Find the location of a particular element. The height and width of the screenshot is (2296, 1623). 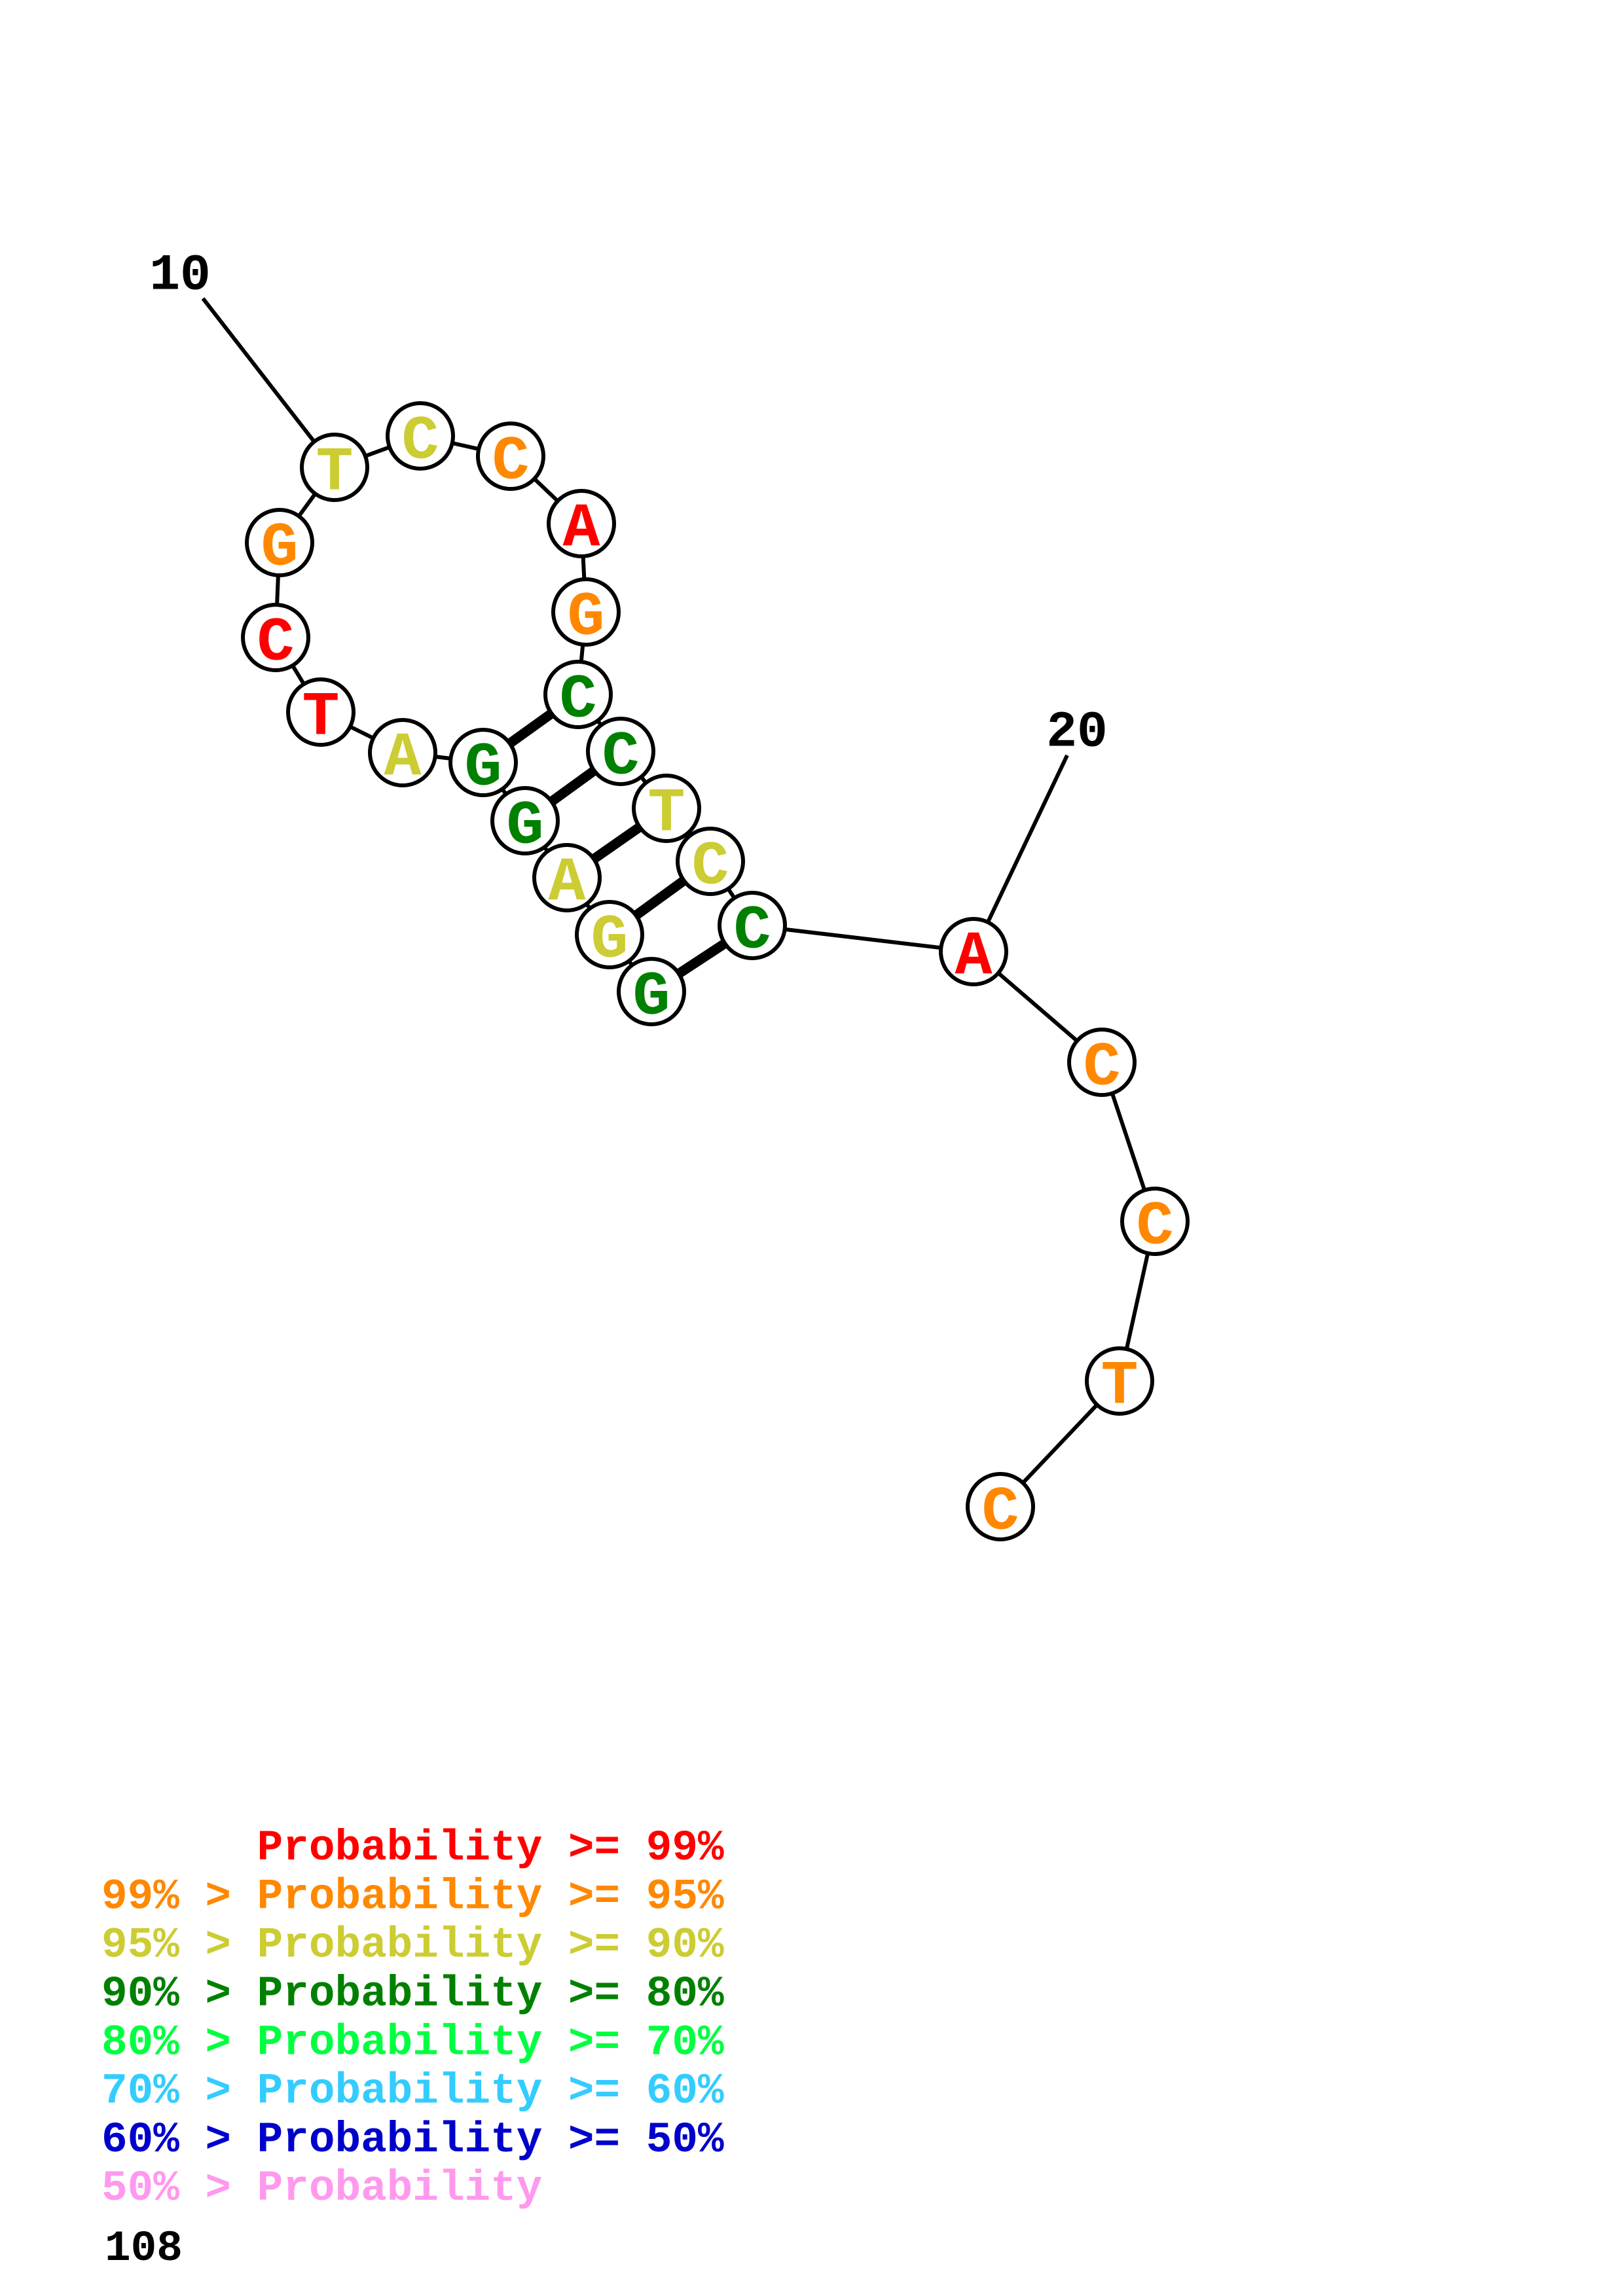

nucleotide-index-label: 10 is located at coordinates (180, 275).